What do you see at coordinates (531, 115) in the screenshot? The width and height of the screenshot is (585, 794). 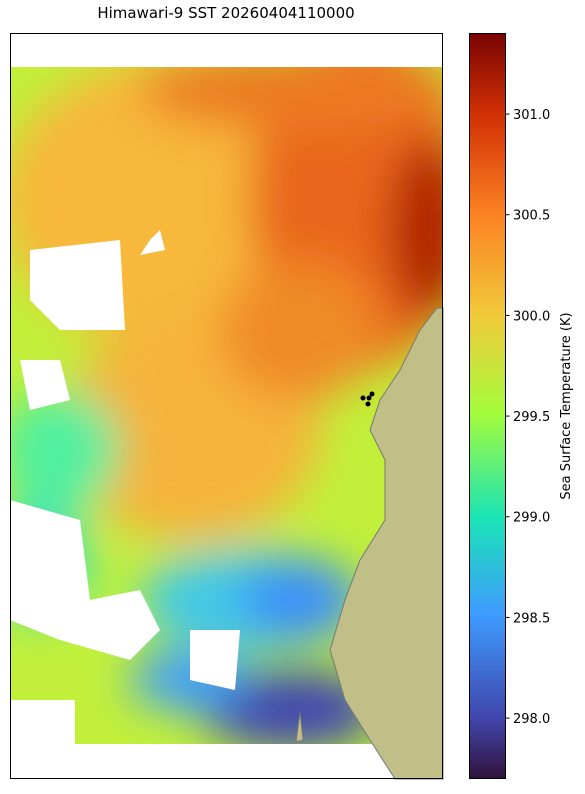 I see `colorbar-tick-label: 301.0` at bounding box center [531, 115].